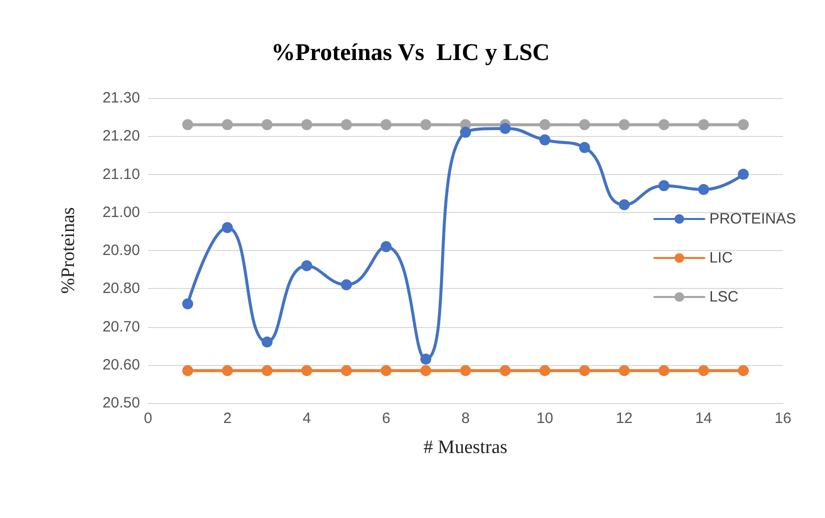  What do you see at coordinates (121, 174) in the screenshot?
I see `y-tick-label: 21.10` at bounding box center [121, 174].